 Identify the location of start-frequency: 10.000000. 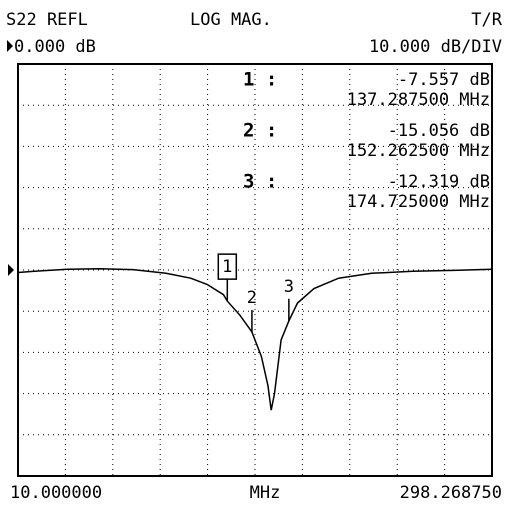
(56, 493).